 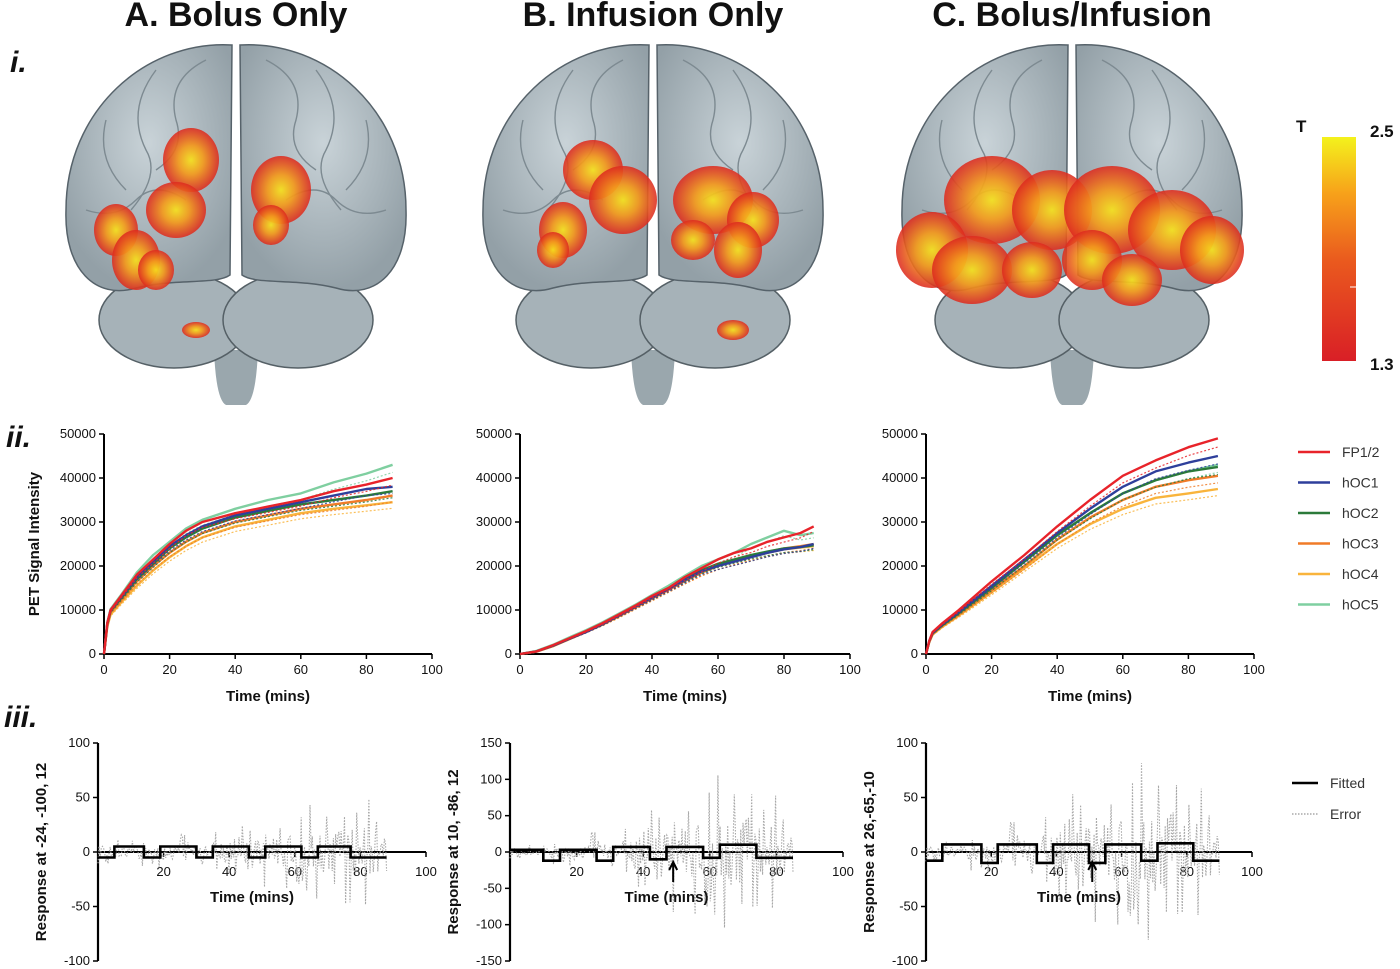 I want to click on y-axis-label: PET Signal Intensity, so click(x=34, y=543).